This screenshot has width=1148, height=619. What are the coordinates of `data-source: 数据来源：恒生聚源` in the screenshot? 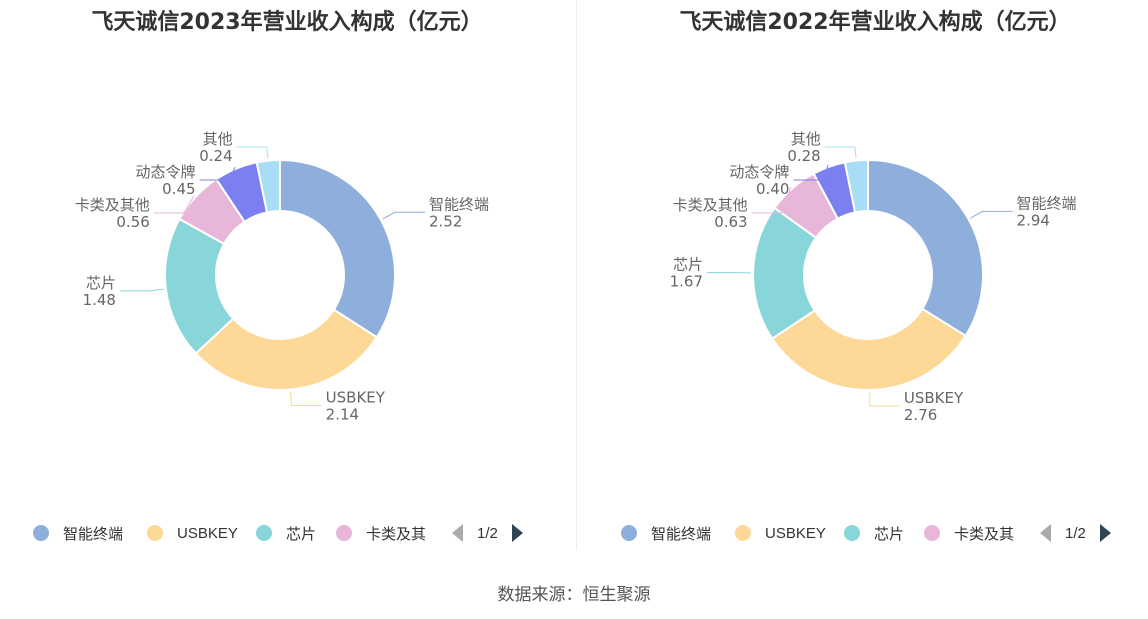 It's located at (574, 594).